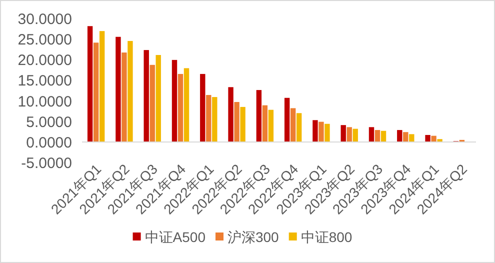 Image resolution: width=495 pixels, height=263 pixels. What do you see at coordinates (45, 101) in the screenshot?
I see `y-tick-label: 10.0000` at bounding box center [45, 101].